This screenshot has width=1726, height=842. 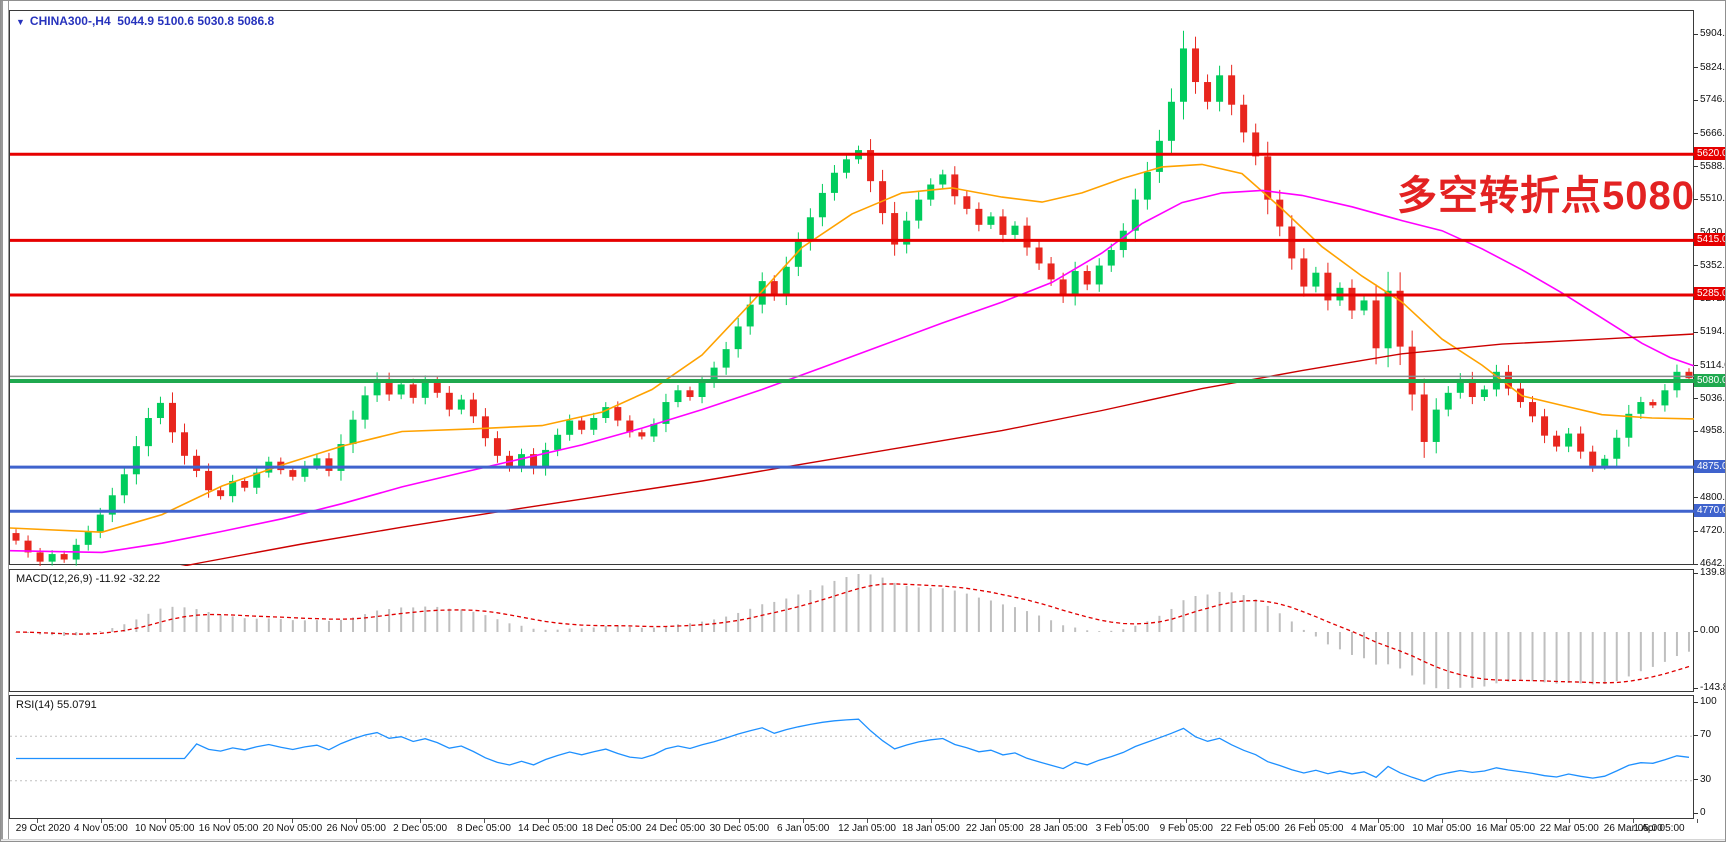 What do you see at coordinates (1713, 33) in the screenshot?
I see `price-tick-label: 5904.0` at bounding box center [1713, 33].